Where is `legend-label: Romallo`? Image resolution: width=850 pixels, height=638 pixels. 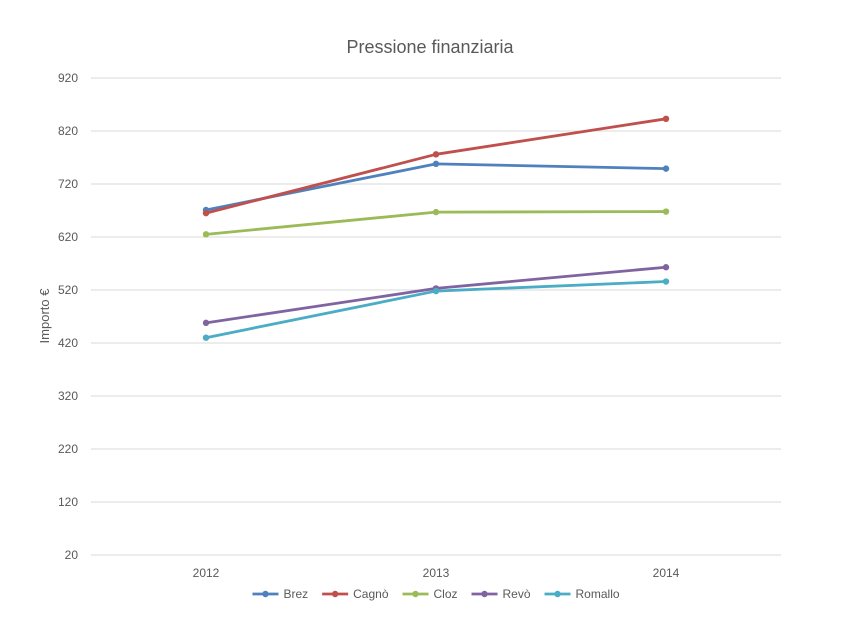 legend-label: Romallo is located at coordinates (598, 594).